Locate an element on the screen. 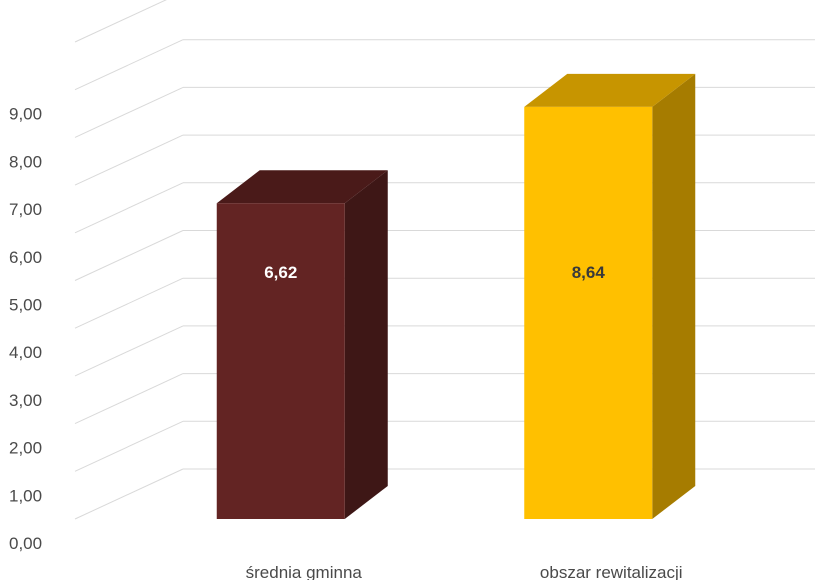  x-axis-ticks: średnia gminna obszar rewitalizacji is located at coordinates (464, 571).